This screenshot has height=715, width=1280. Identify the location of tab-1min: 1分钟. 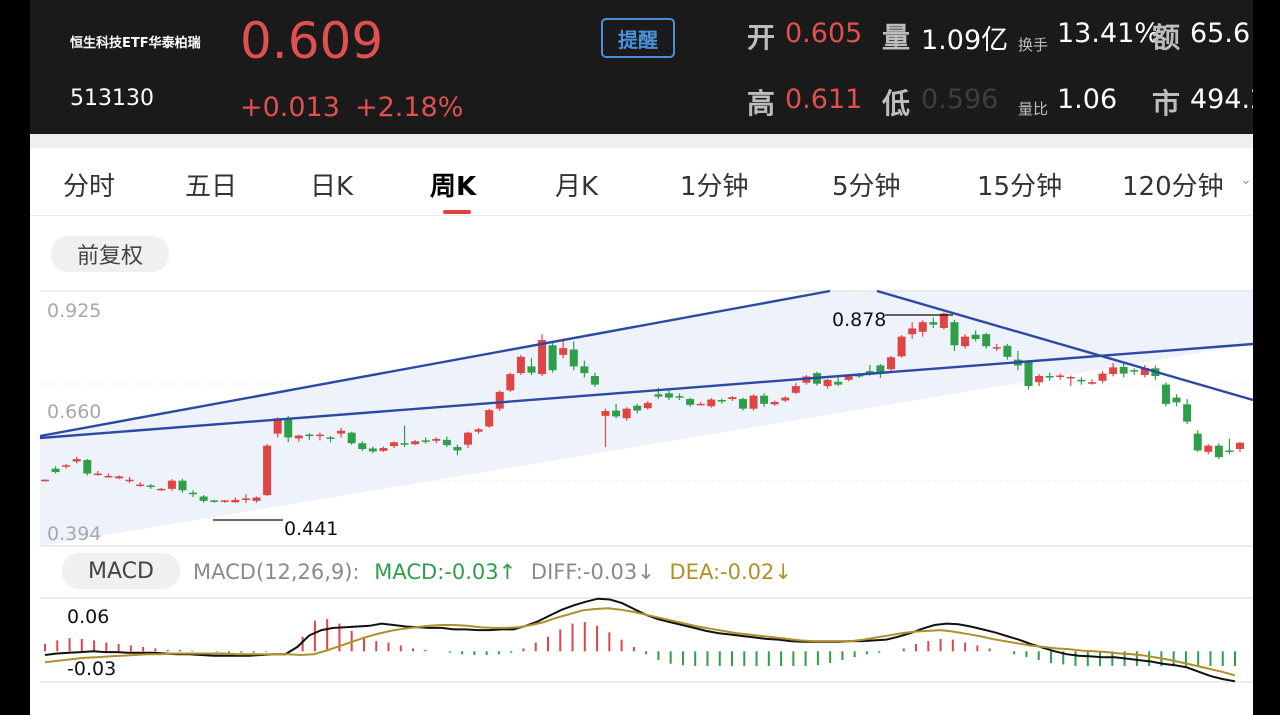
(714, 187).